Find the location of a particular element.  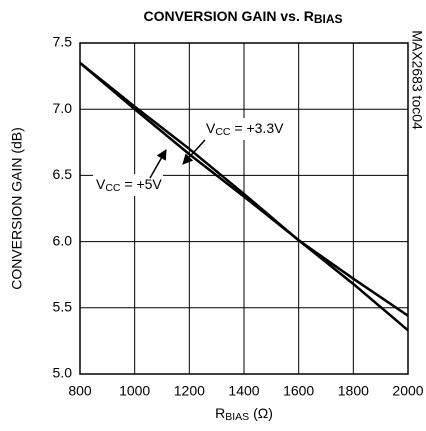

y-tick-label: 6.5 is located at coordinates (63, 174).